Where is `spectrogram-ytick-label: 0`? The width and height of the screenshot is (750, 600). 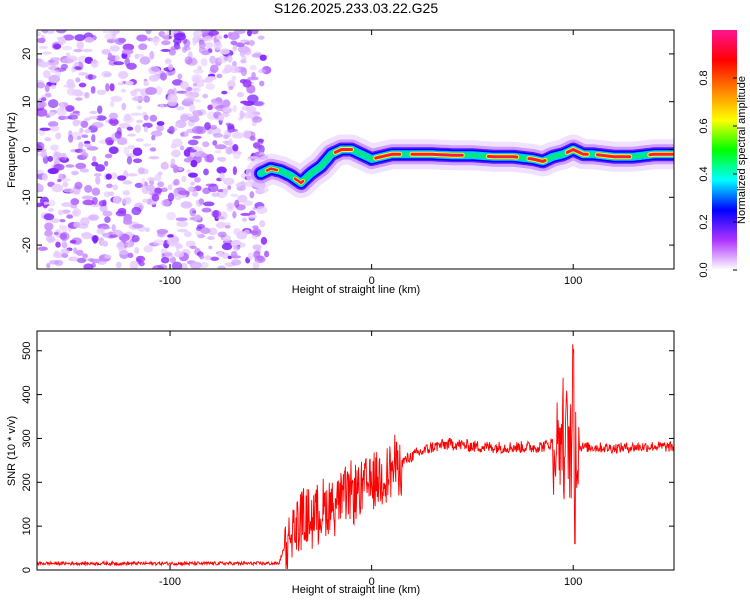
spectrogram-ytick-label: 0 is located at coordinates (27, 149).